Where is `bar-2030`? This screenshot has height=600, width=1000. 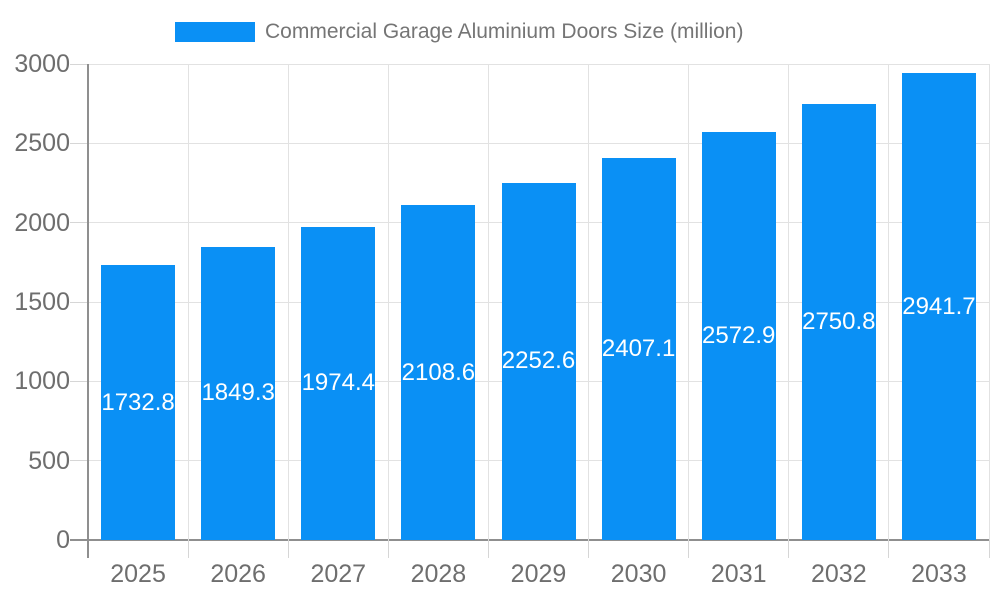 bar-2030 is located at coordinates (638, 349).